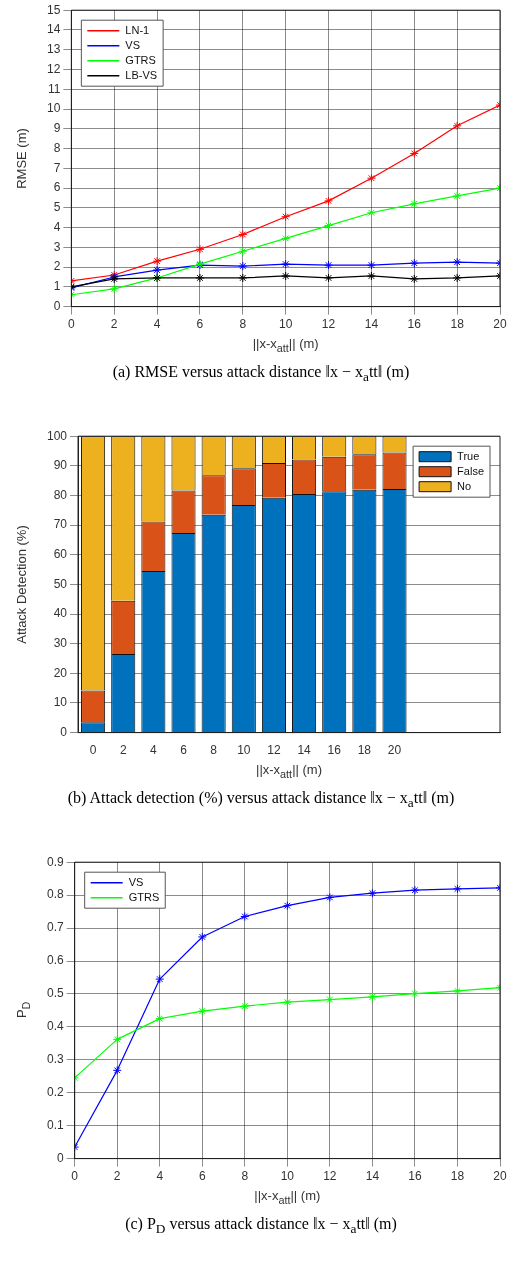 Image resolution: width=522 pixels, height=1280 pixels. What do you see at coordinates (55, 861) in the screenshot?
I see `y-tick-label: 0.9` at bounding box center [55, 861].